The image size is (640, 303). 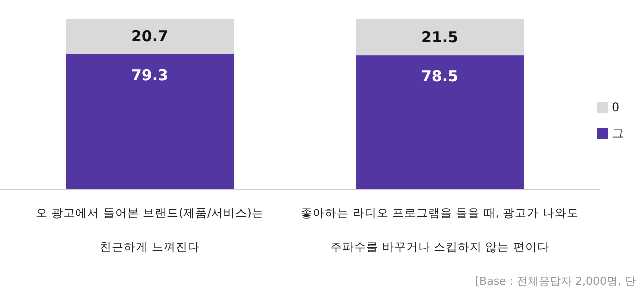 What do you see at coordinates (618, 133) in the screenshot?
I see `legend-label: 그` at bounding box center [618, 133].